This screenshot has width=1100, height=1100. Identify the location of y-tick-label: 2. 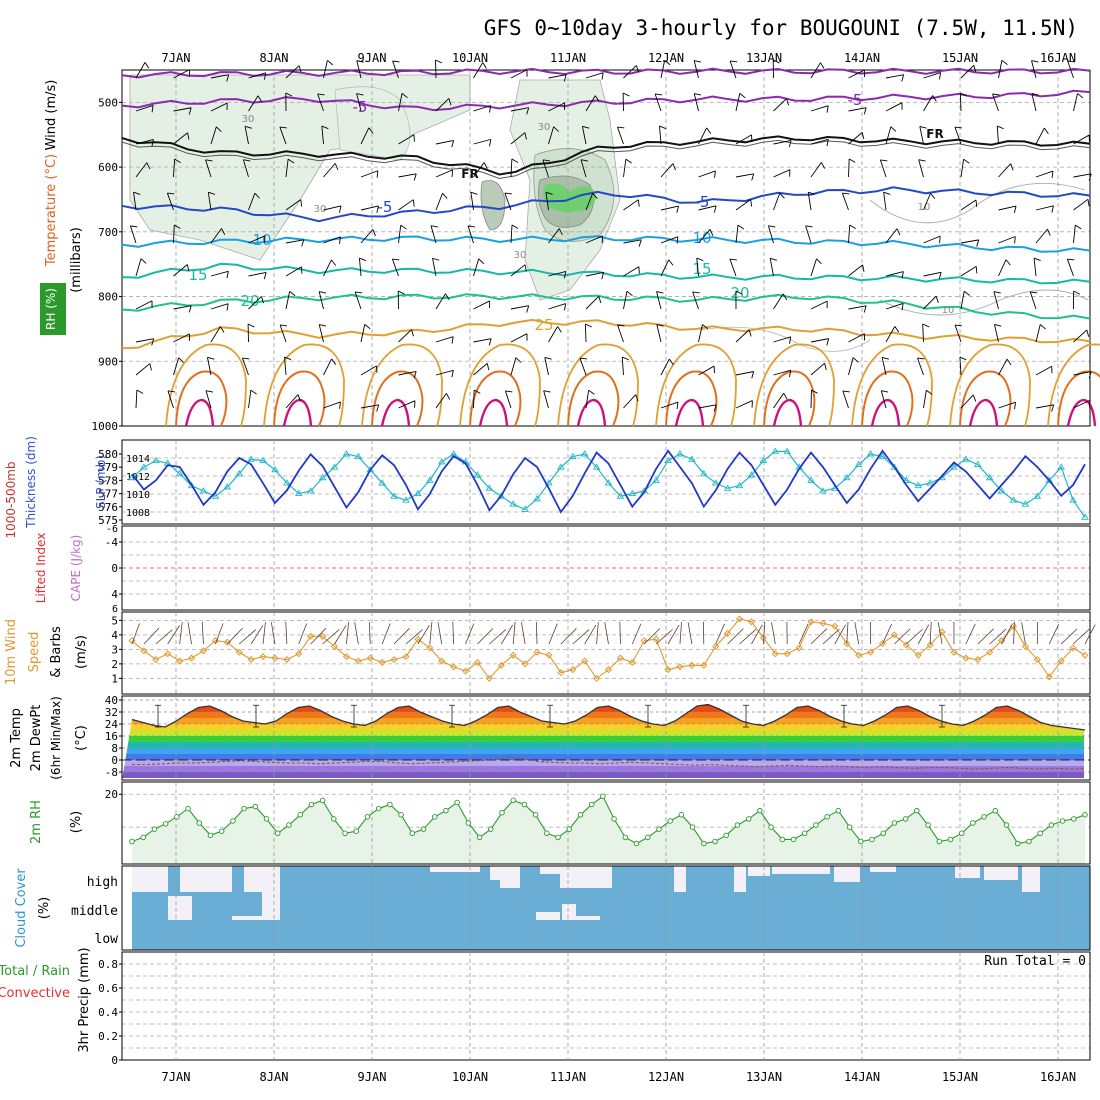
(114, 664).